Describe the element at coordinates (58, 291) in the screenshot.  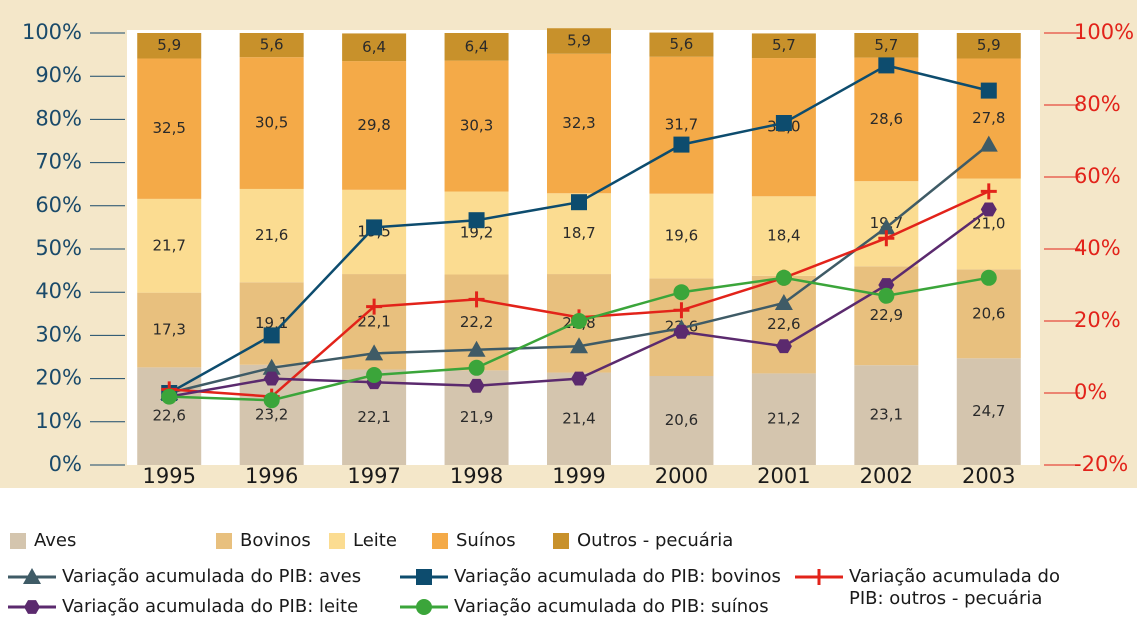
I see `y-tick-label: 40%` at that location.